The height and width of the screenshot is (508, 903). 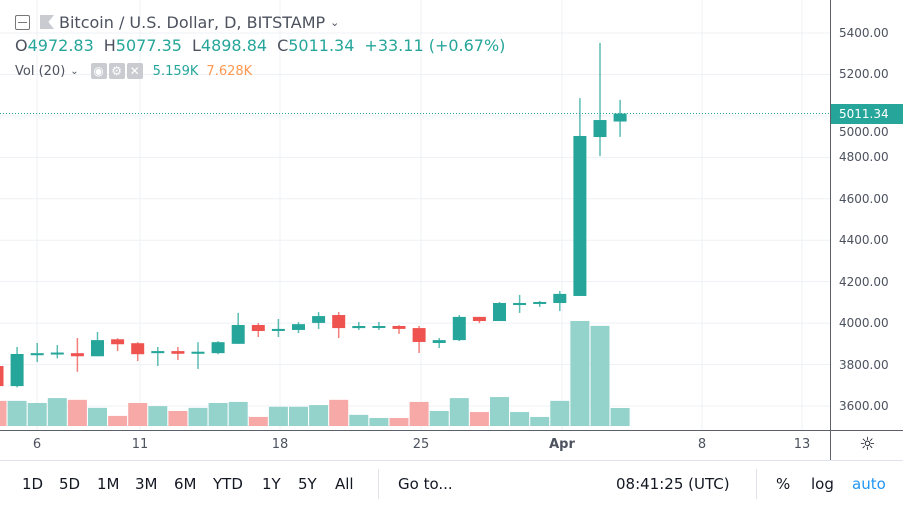 What do you see at coordinates (185, 484) in the screenshot?
I see `range-6m: 6M` at bounding box center [185, 484].